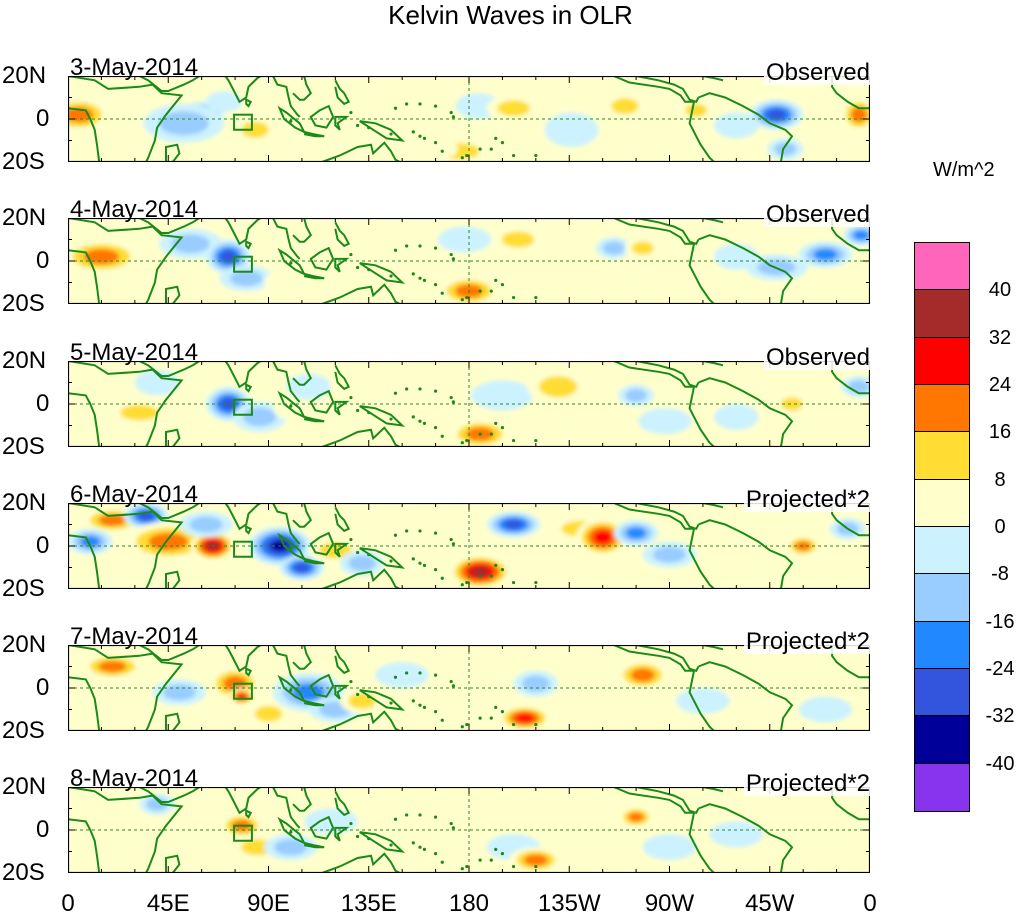 Image resolution: width=1021 pixels, height=920 pixels. I want to click on y-tick-label: 20S, so click(23, 588).